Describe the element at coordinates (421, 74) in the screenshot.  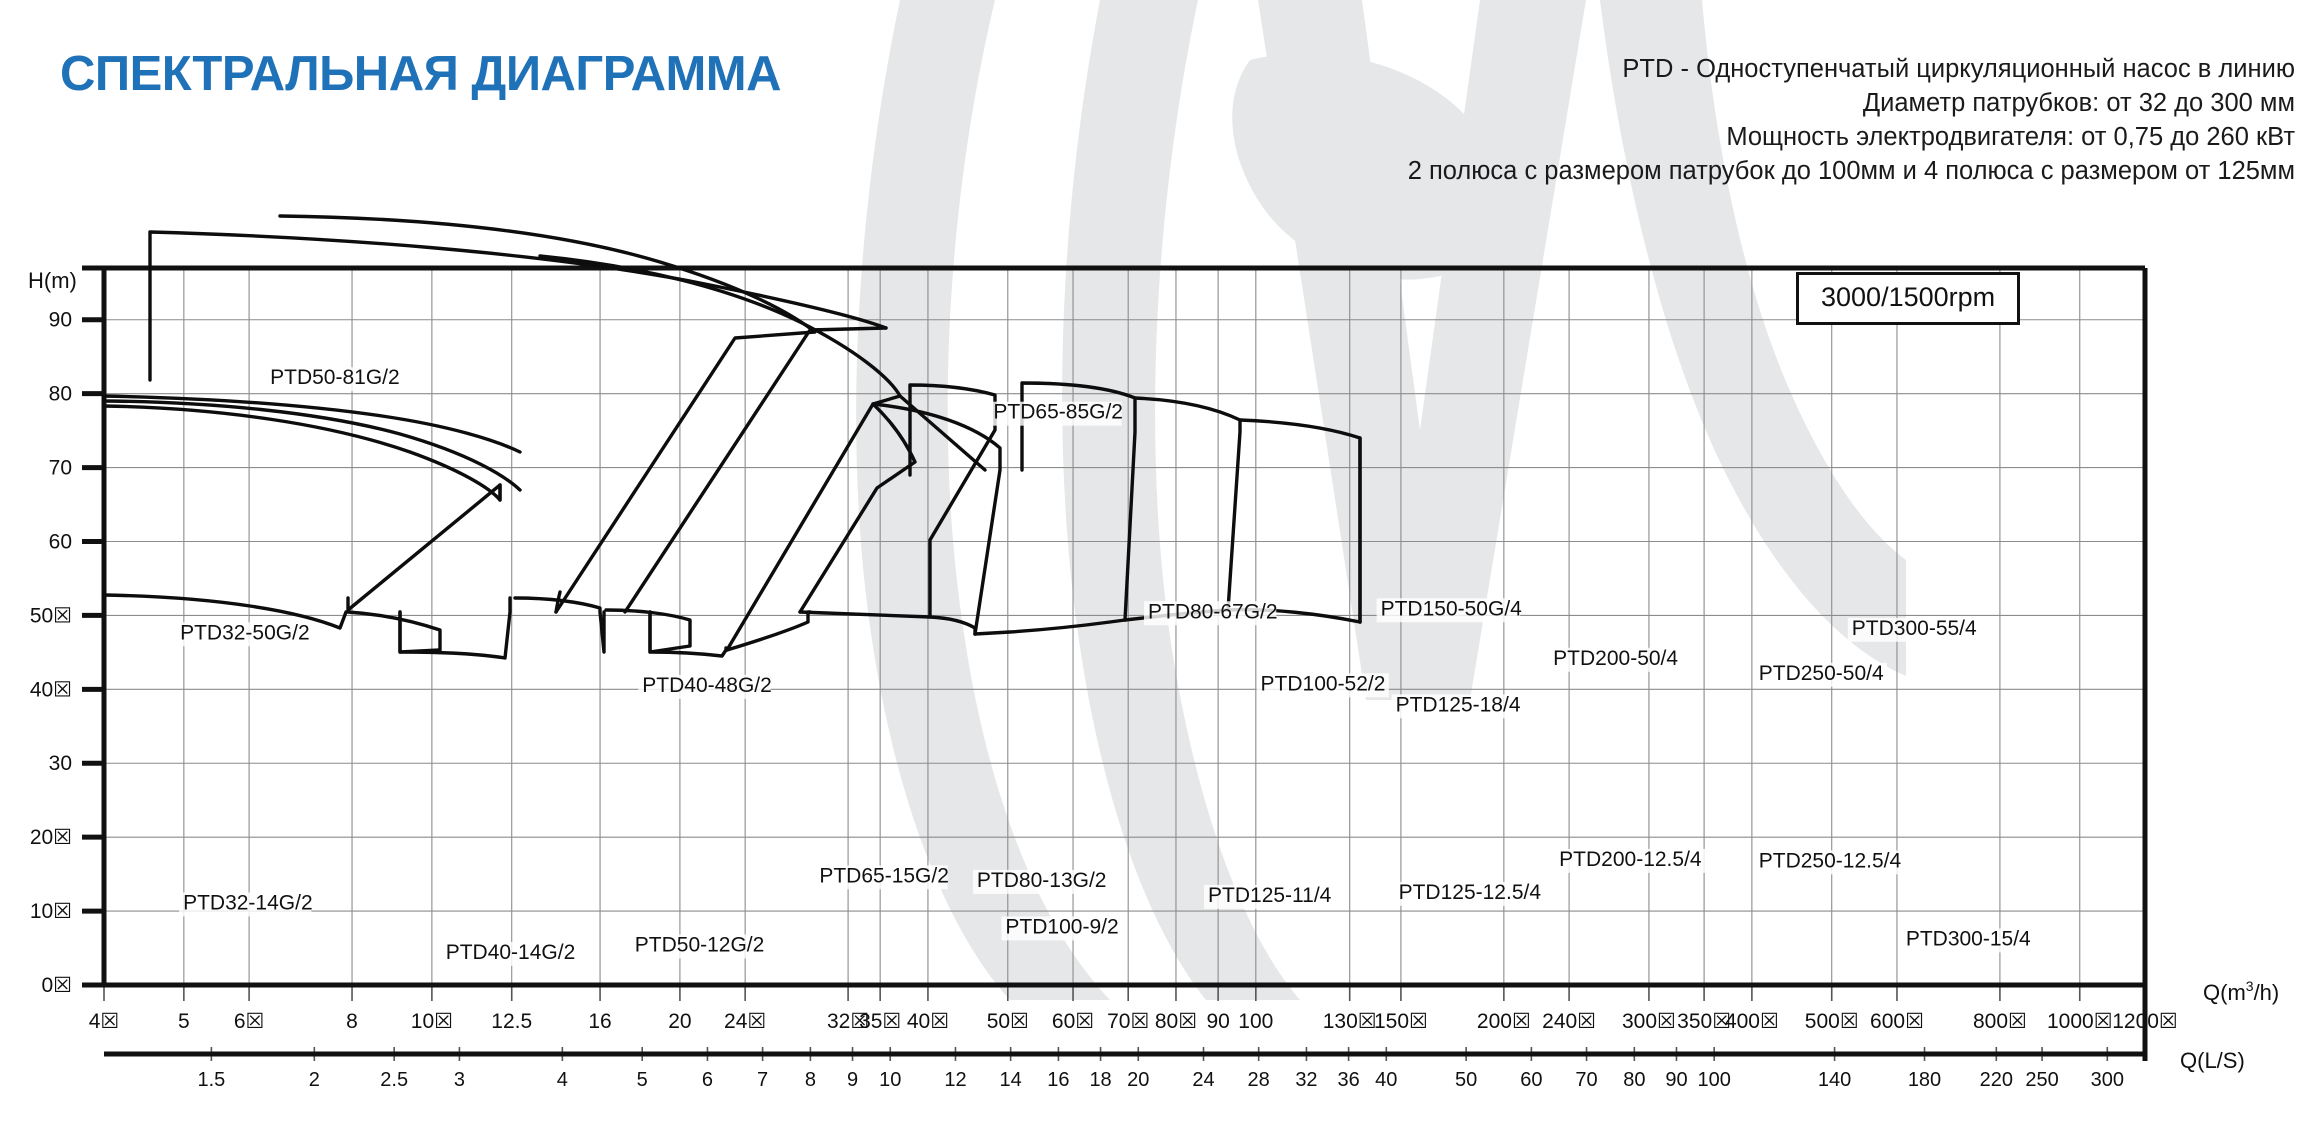
I see `page-title: СПЕКТРАЛЬНАЯ ДИАГРАММА` at that location.